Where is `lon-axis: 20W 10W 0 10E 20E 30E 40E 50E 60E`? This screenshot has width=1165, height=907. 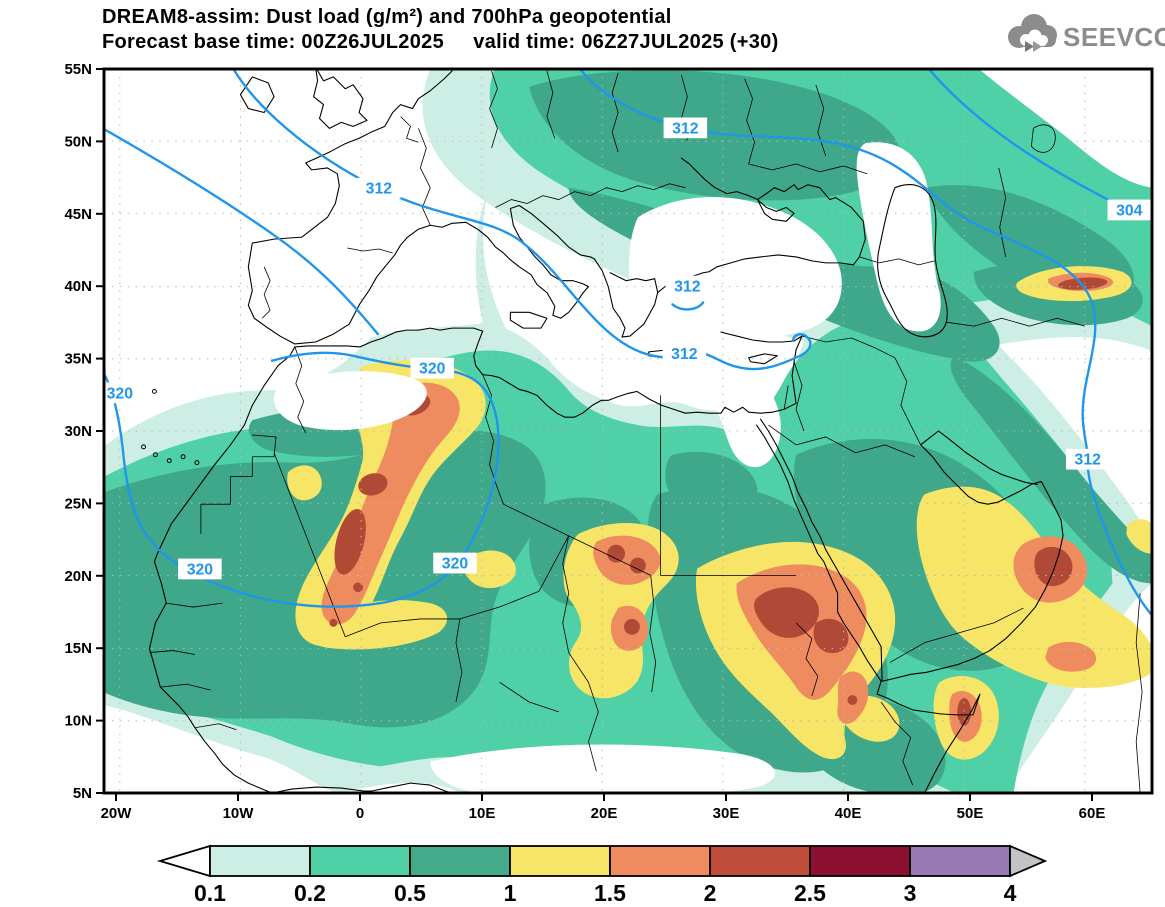 lon-axis: 20W 10W 0 10E 20E 30E 40E 50E 60E is located at coordinates (603, 807).